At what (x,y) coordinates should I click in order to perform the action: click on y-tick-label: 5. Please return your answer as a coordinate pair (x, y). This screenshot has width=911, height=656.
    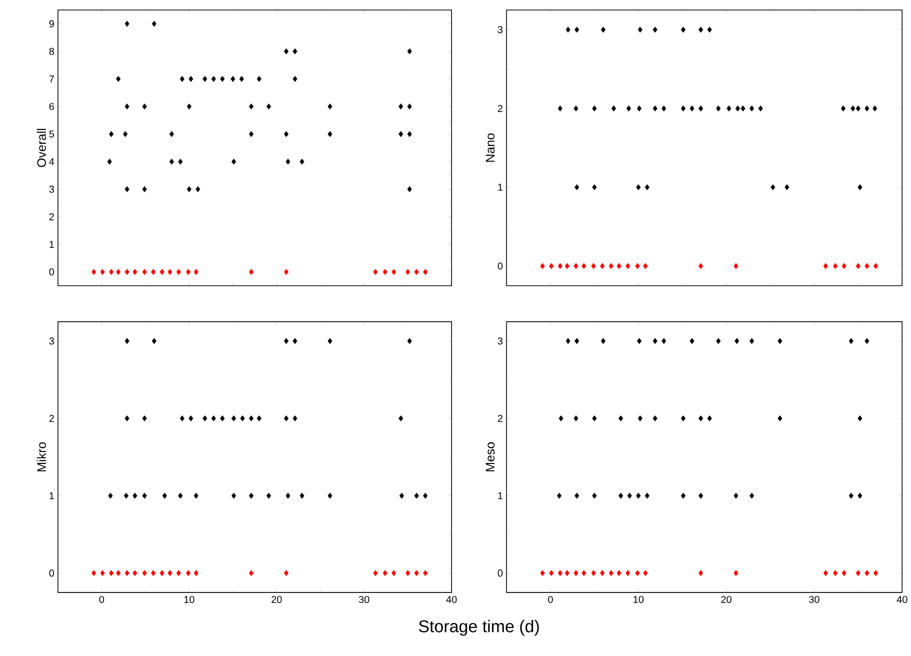
    Looking at the image, I should click on (51, 134).